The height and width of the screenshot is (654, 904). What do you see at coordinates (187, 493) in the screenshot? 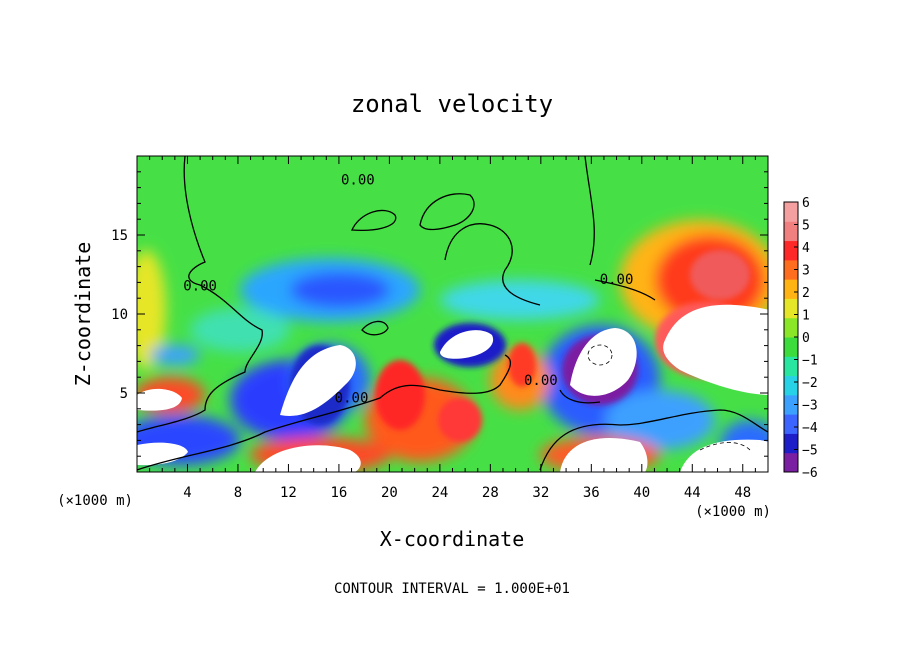
I see `x-tick-label: 4` at bounding box center [187, 493].